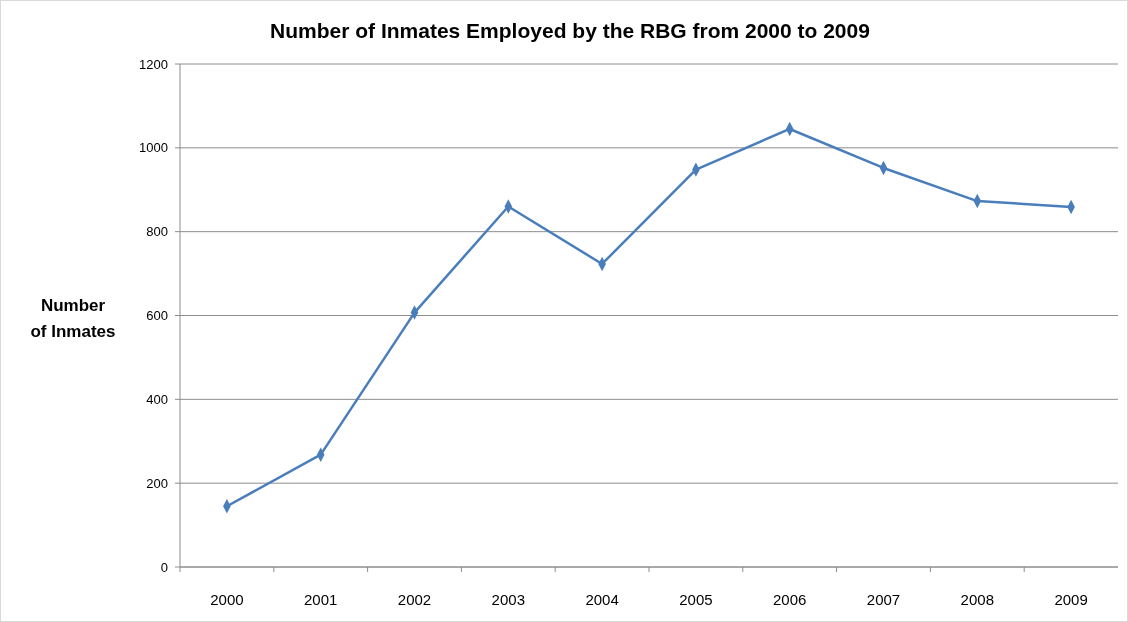  I want to click on x-tick-label: 2006, so click(790, 599).